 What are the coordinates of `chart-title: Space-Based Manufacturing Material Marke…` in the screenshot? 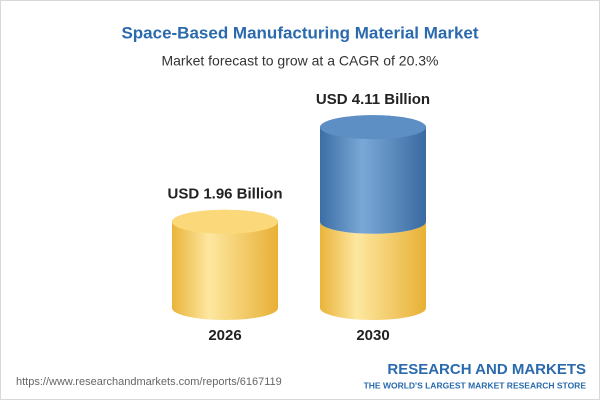 It's located at (299, 32).